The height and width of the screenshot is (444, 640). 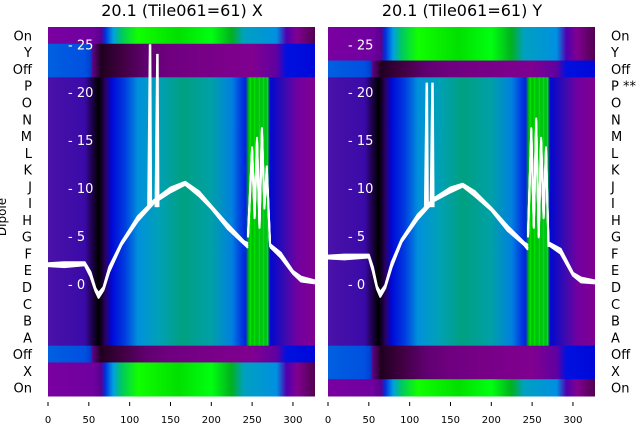 I want to click on inner-y-tick-label: - 25, so click(x=80, y=45).